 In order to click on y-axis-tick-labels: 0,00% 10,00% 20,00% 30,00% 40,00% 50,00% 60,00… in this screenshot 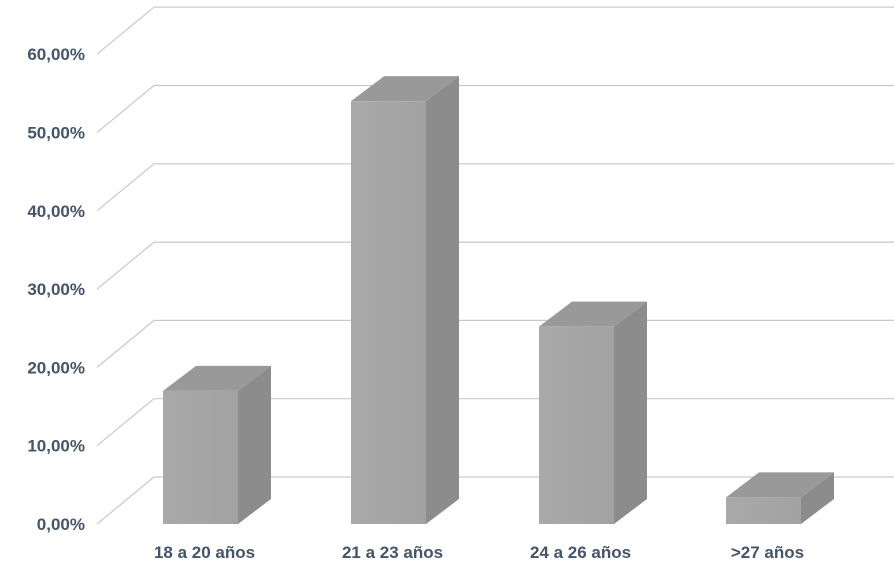, I will do `click(56, 289)`.